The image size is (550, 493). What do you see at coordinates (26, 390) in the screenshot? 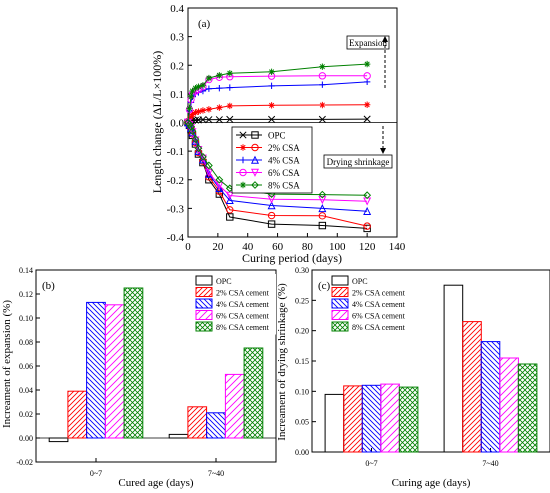
I see `y-tick-label: 0.04` at bounding box center [26, 390].